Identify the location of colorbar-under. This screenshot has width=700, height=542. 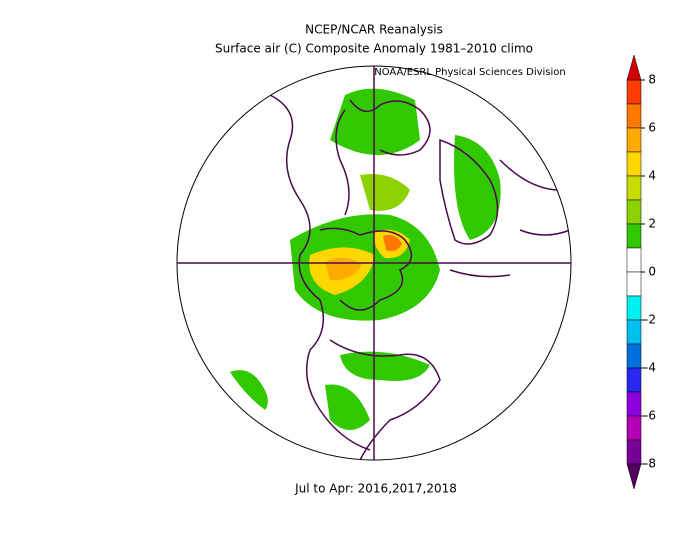
(634, 476).